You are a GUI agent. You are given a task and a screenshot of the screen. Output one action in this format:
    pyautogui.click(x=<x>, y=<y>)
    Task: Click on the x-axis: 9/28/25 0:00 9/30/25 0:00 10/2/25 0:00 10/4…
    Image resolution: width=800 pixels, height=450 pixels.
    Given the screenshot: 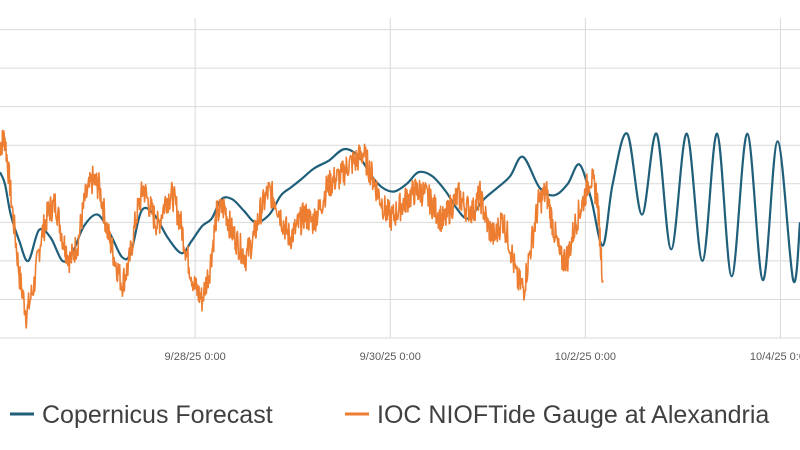 What is the action you would take?
    pyautogui.click(x=482, y=357)
    